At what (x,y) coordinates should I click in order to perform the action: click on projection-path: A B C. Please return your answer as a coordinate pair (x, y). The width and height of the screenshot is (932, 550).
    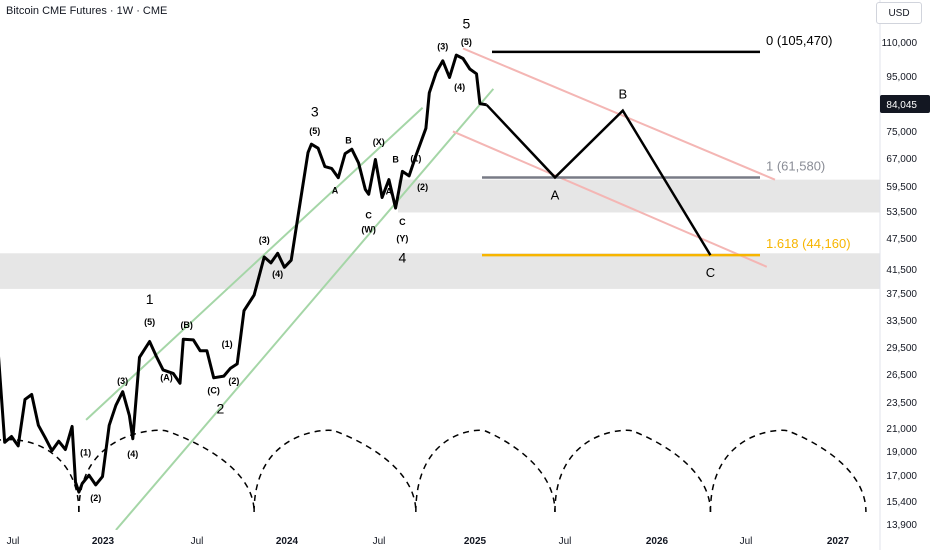
    Looking at the image, I should click on (600, 183).